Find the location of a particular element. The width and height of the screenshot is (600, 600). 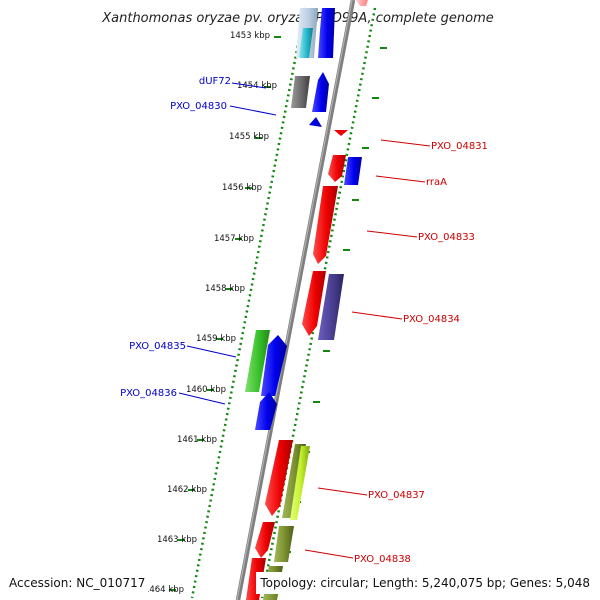

tick-label: 1461 kbp is located at coordinates (197, 440).